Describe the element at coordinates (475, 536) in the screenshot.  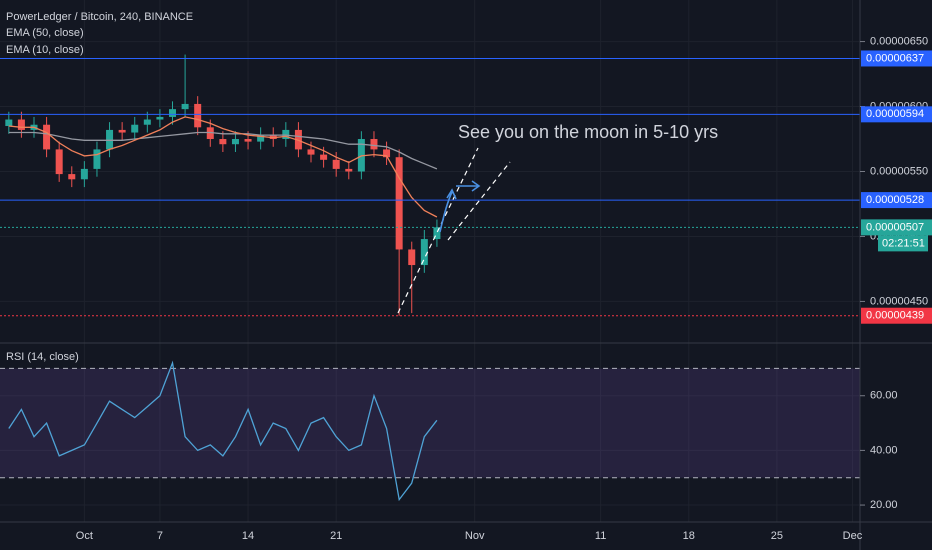
I see `x-tick-label: Nov` at that location.